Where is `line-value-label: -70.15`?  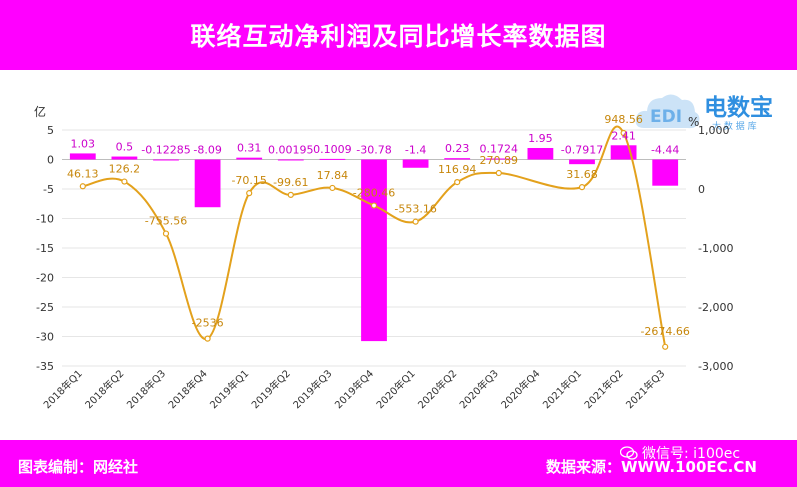
line-value-label: -70.15 is located at coordinates (248, 180).